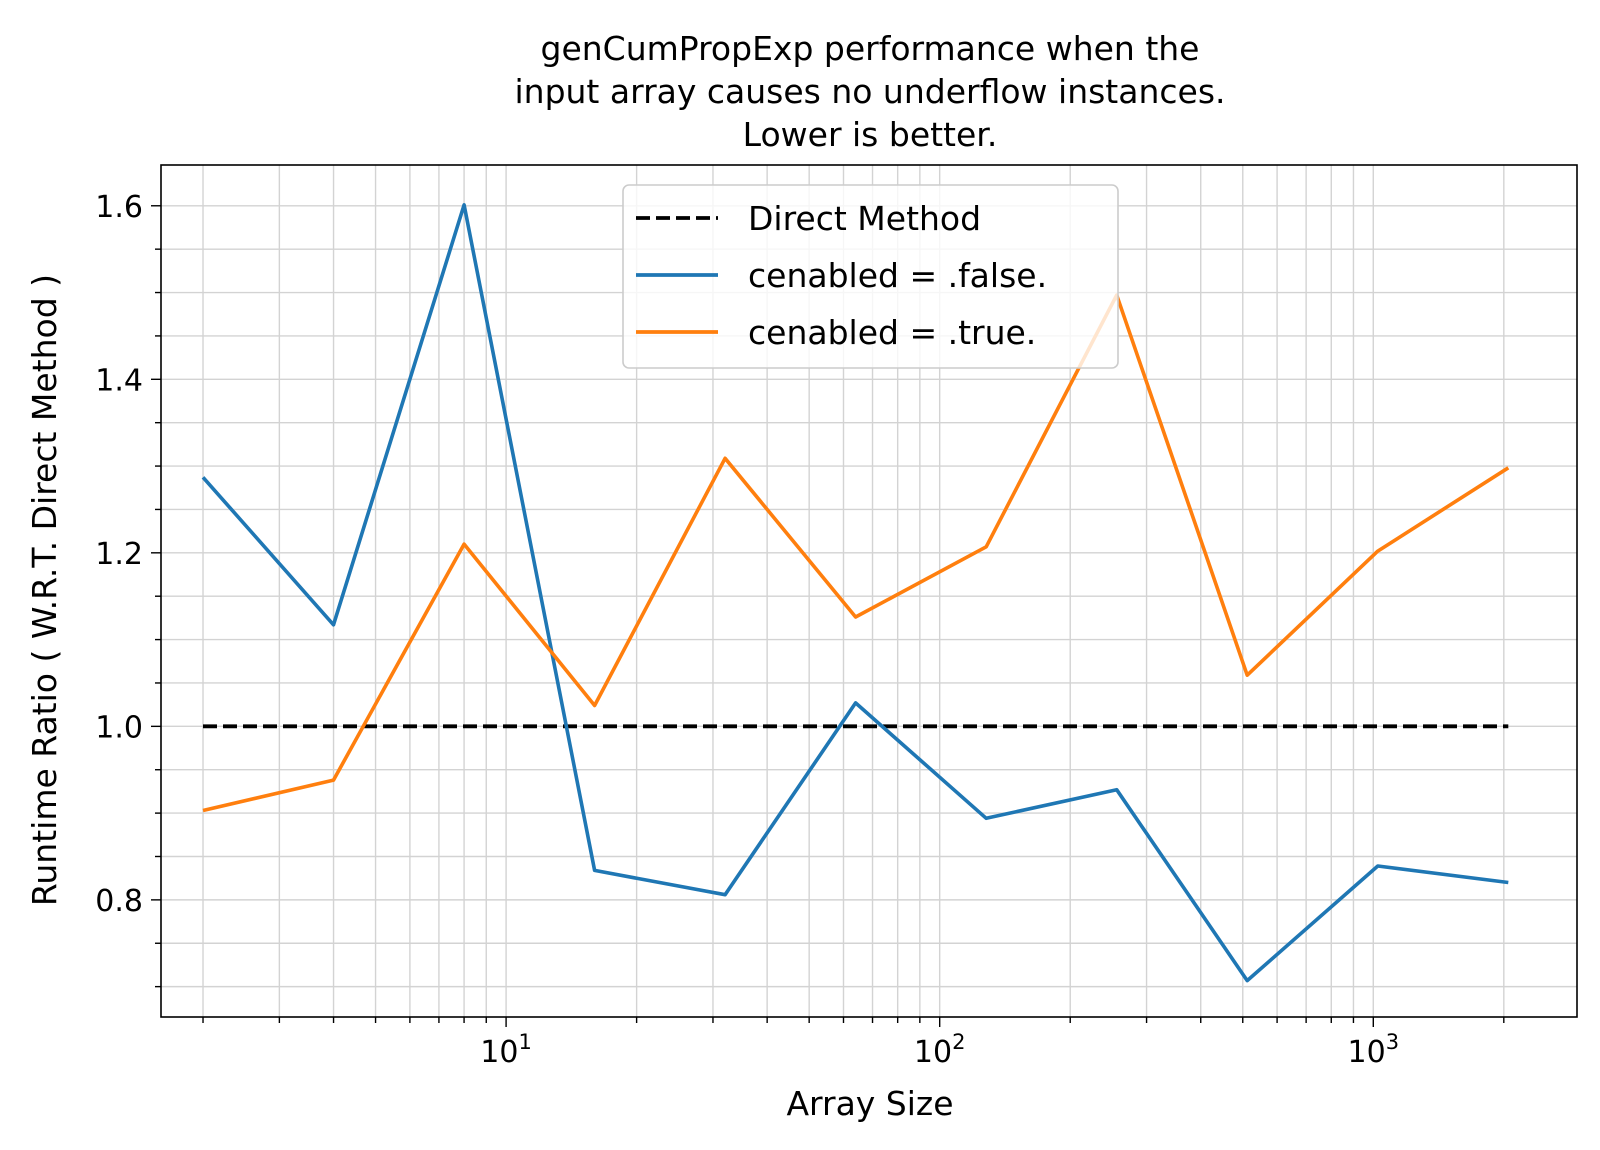 The image size is (1600, 1150). Describe the element at coordinates (119, 727) in the screenshot. I see `y-tick-label: 1.0` at that location.